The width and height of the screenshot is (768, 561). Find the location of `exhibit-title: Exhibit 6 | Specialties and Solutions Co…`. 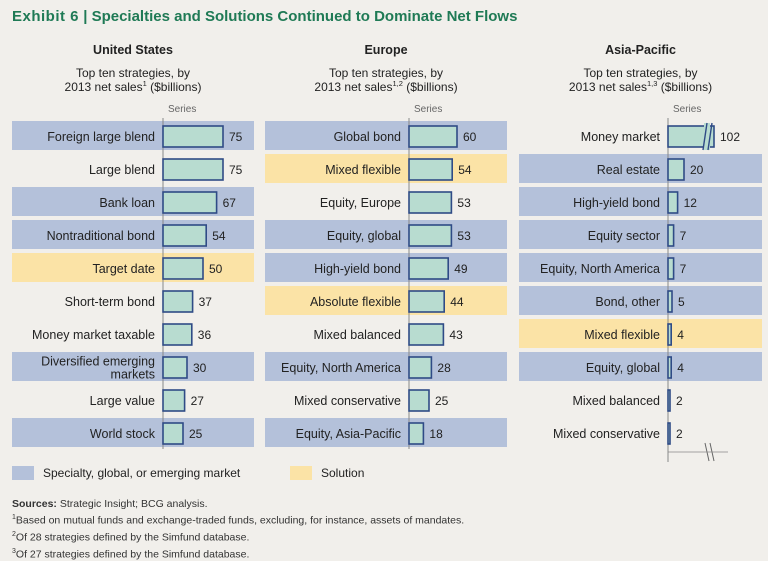

exhibit-title: Exhibit 6 | Specialties and Solutions Co… is located at coordinates (264, 16).